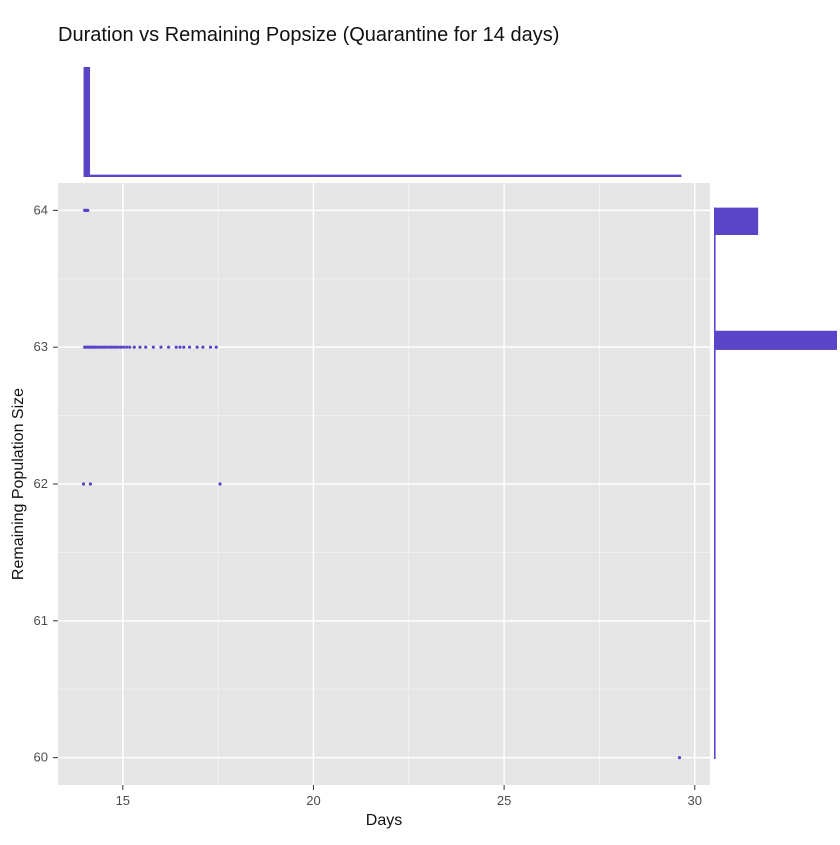 This screenshot has height=845, width=840. Describe the element at coordinates (504, 800) in the screenshot. I see `x-tick-label: 25` at that location.